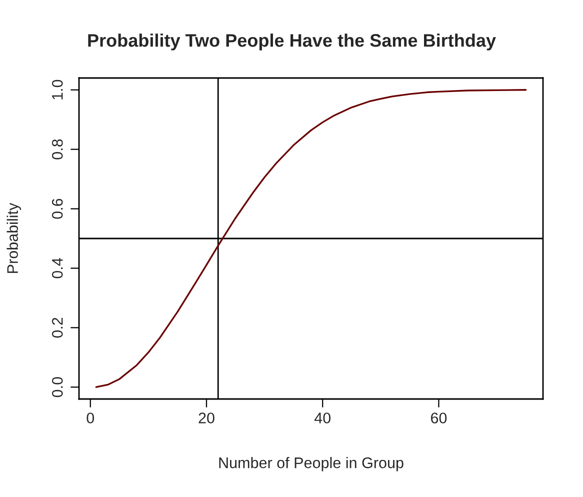  Describe the element at coordinates (57, 149) in the screenshot. I see `y-tick-label: 0.8` at that location.